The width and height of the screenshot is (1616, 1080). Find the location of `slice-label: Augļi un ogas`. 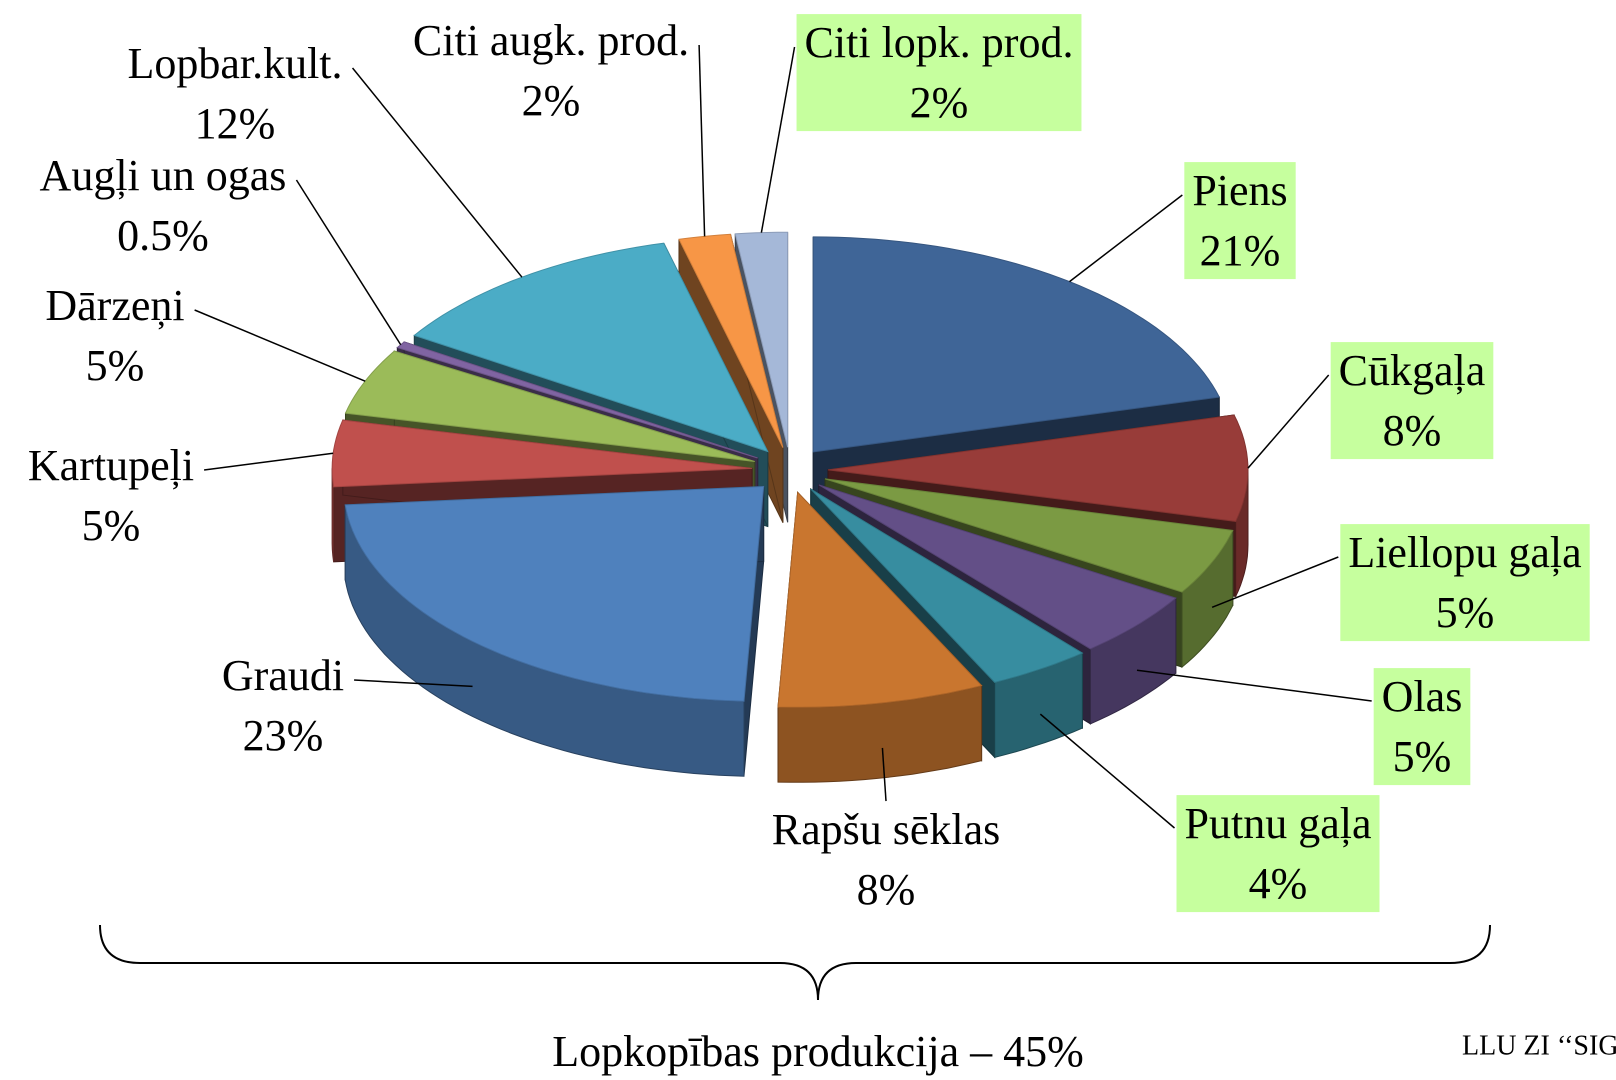

slice-label: Augļi un ogas is located at coordinates (163, 175).